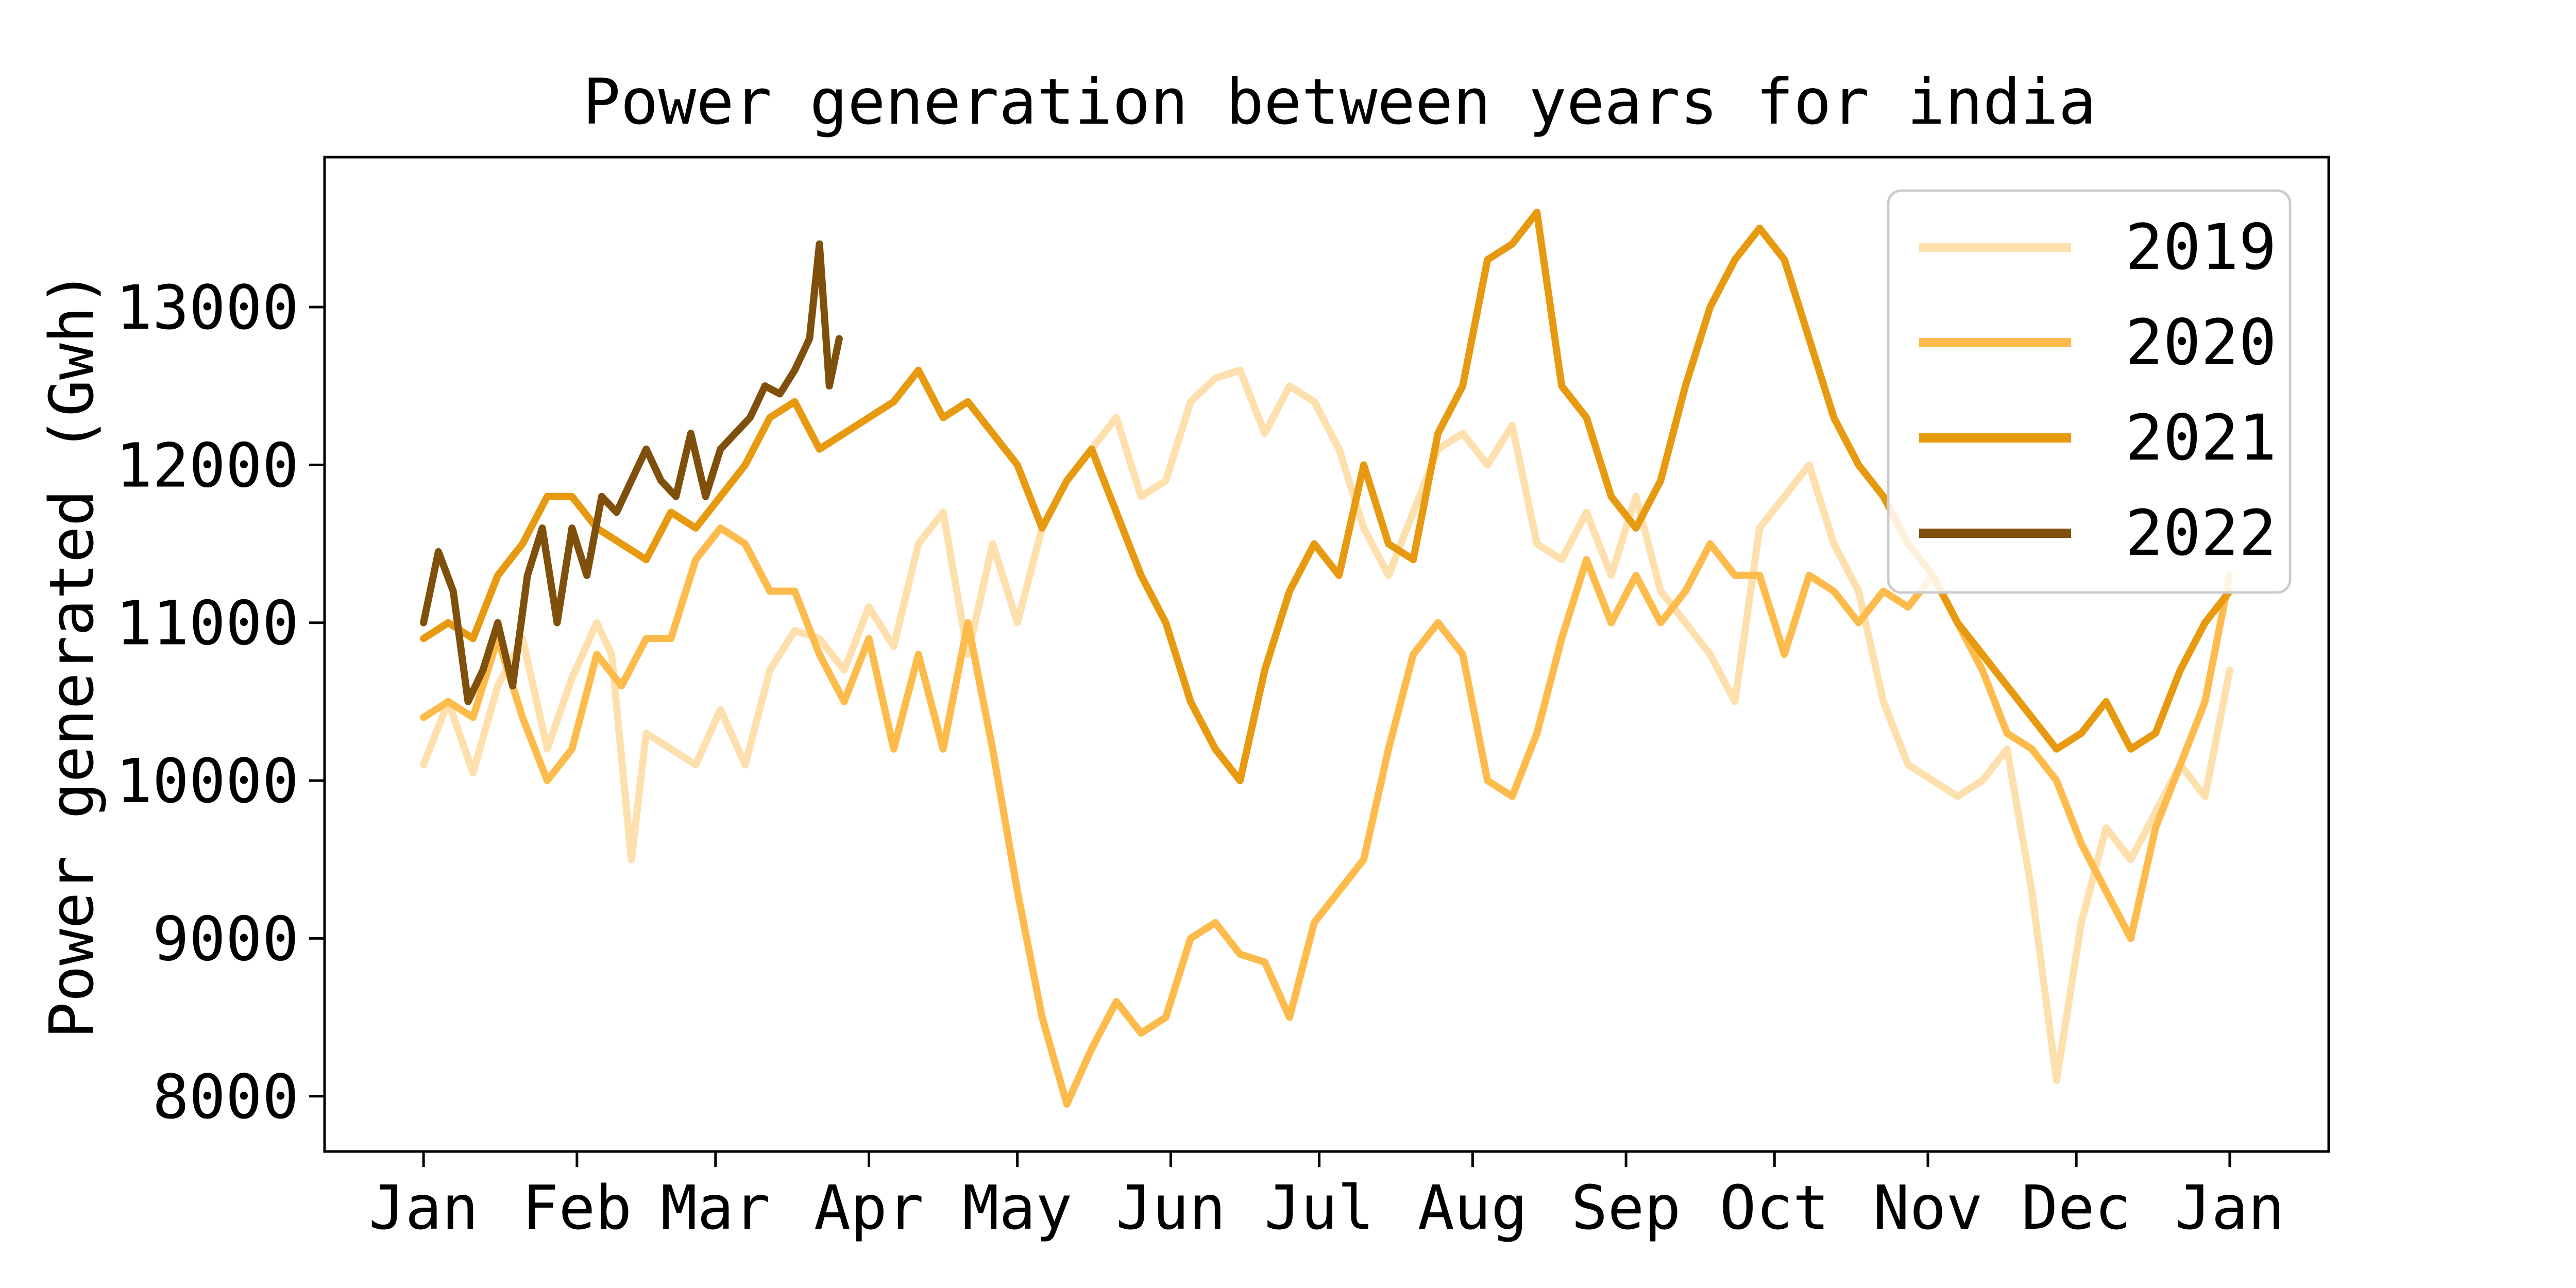 This screenshot has width=2576, height=1288. I want to click on x-tick-label: Oct, so click(1774, 1207).